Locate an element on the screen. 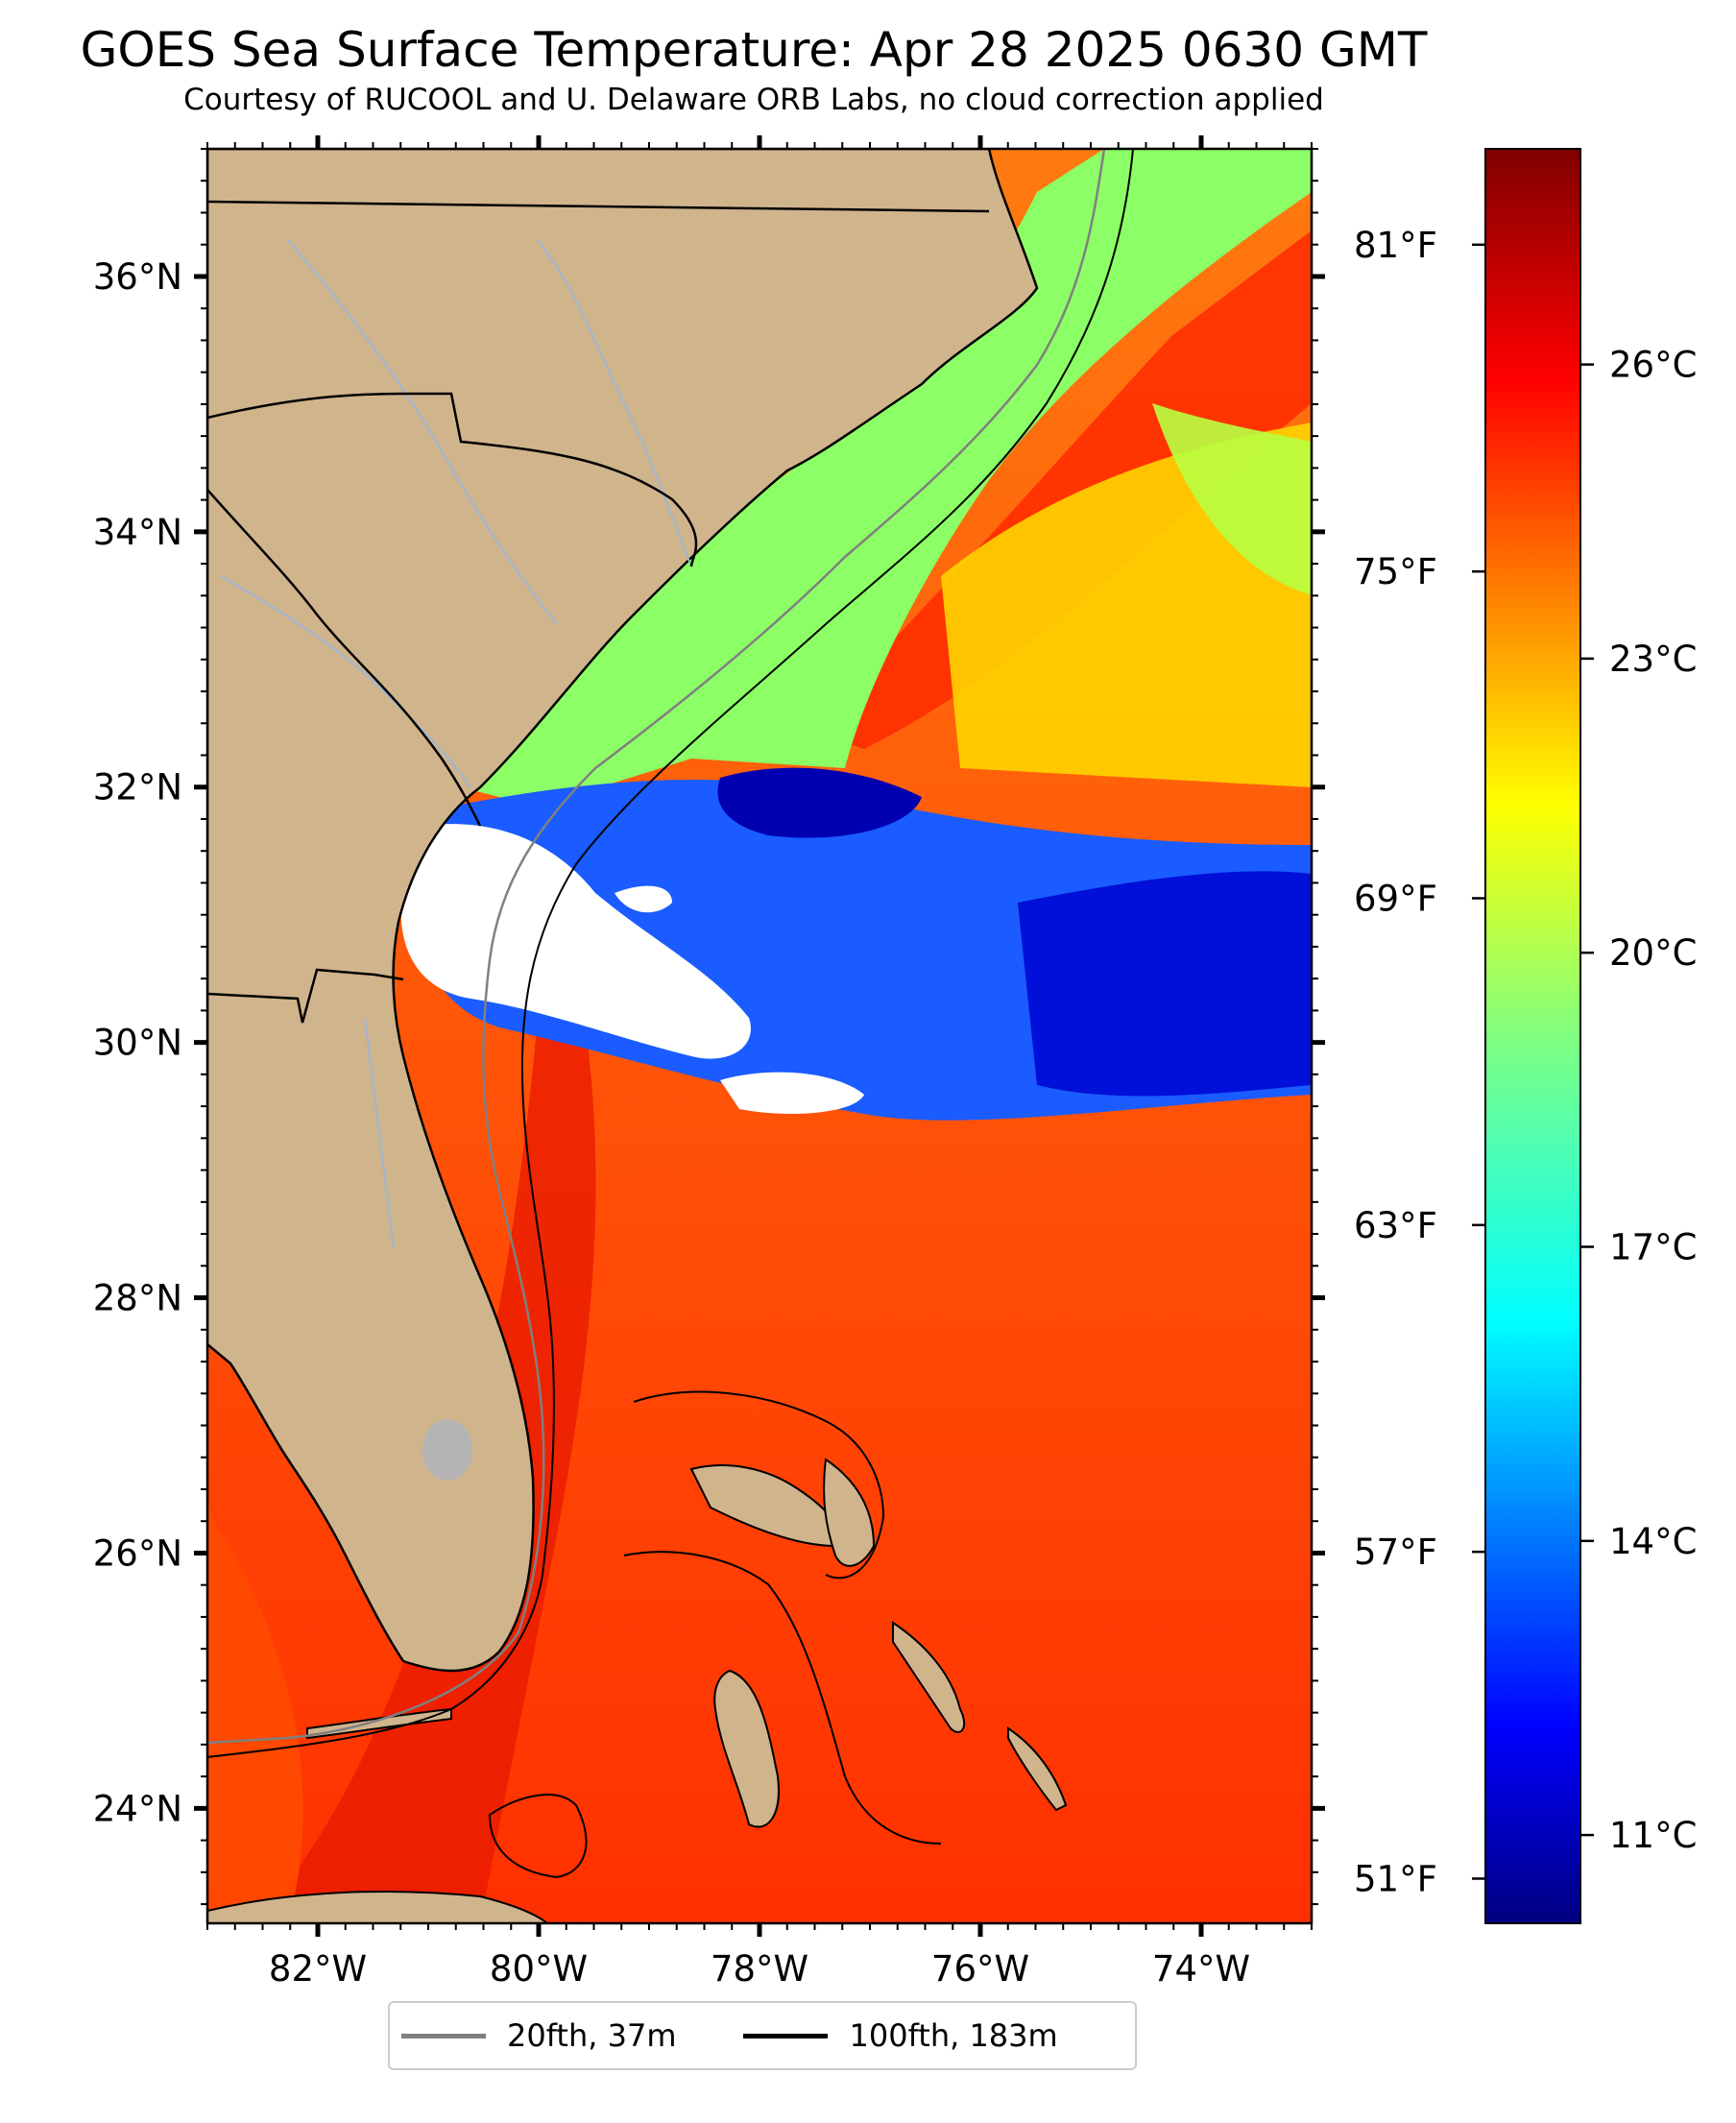 The image size is (1736, 2123). legend-label: 100fth, 183m is located at coordinates (953, 2035).